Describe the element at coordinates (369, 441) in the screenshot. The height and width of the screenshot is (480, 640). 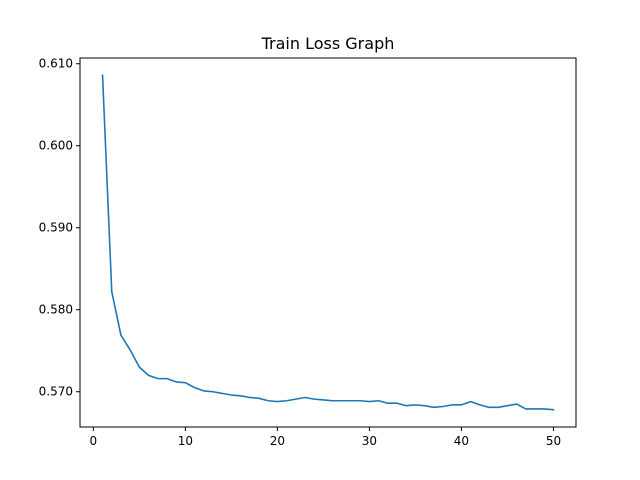
I see `x-tick-label: 30` at that location.